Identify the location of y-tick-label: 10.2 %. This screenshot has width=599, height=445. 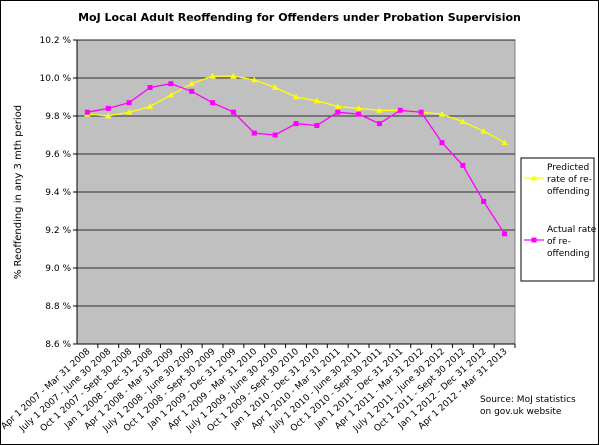
(56, 41).